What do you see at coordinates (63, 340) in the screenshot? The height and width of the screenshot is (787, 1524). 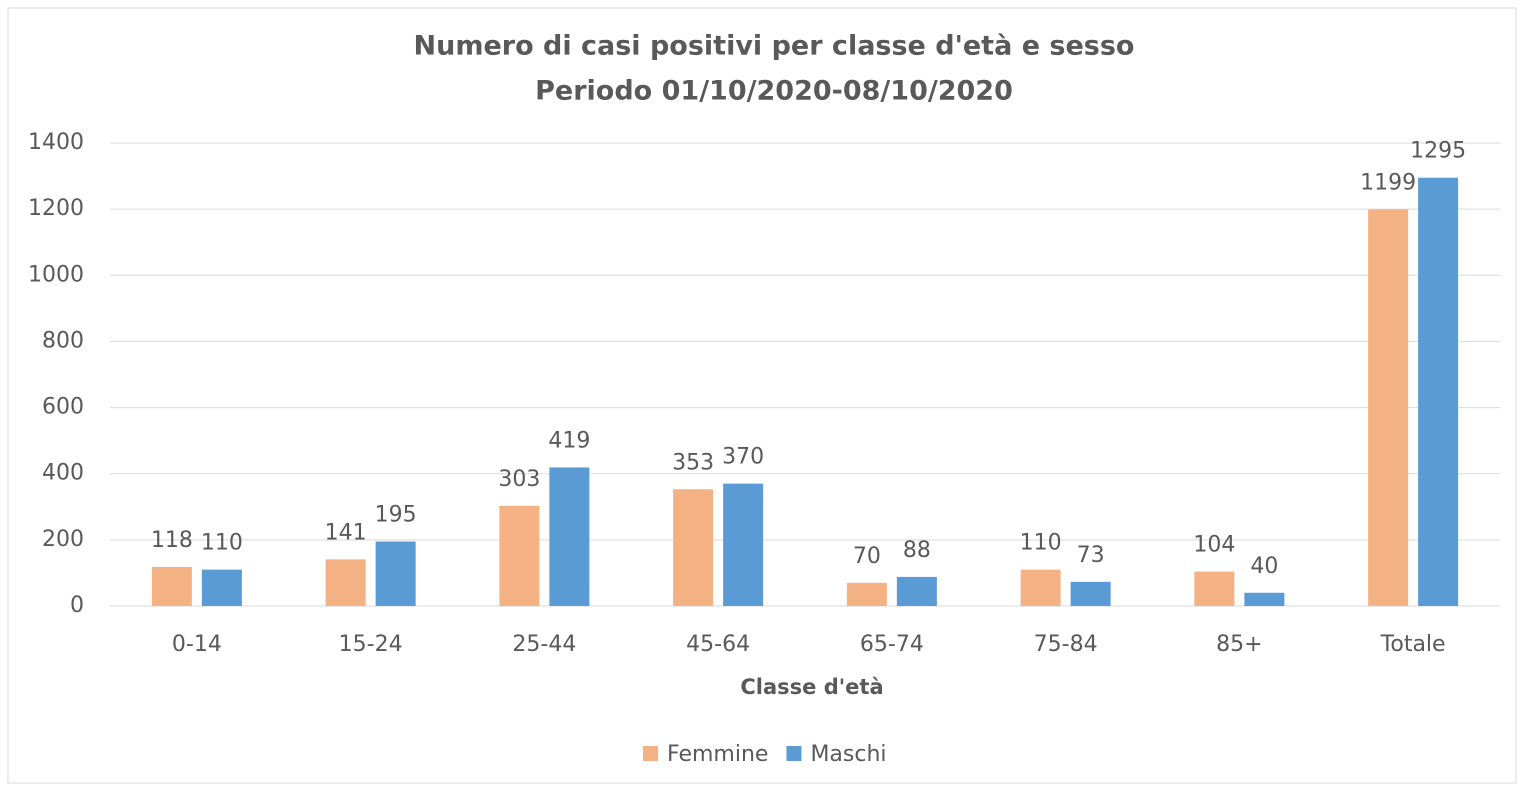 I see `y-tick-label: 800` at bounding box center [63, 340].